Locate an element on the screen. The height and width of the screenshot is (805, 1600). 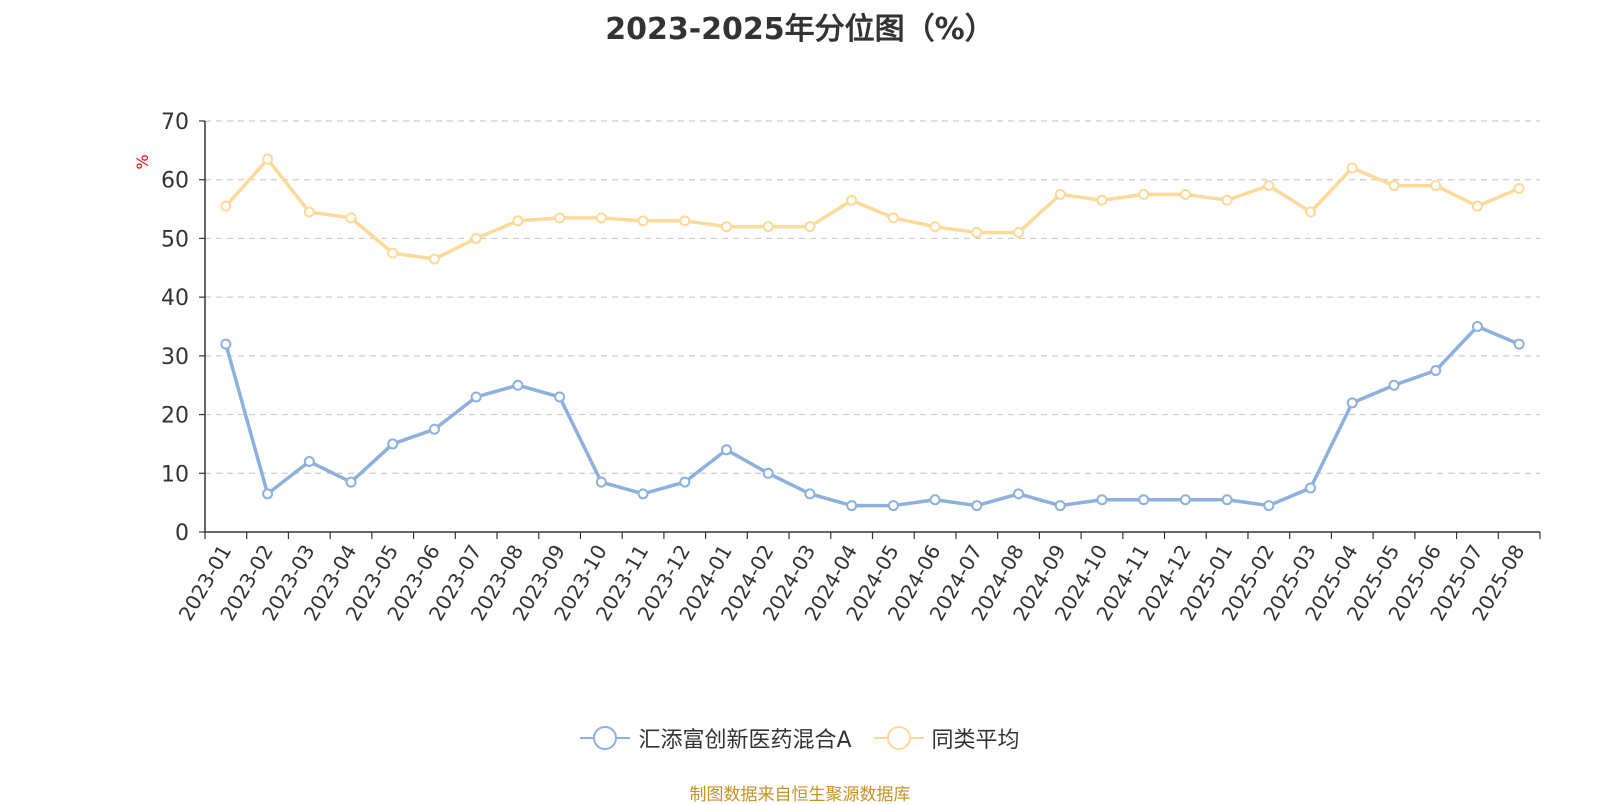
legend-label-series-0: 汇添富创新医药混合A is located at coordinates (745, 740).